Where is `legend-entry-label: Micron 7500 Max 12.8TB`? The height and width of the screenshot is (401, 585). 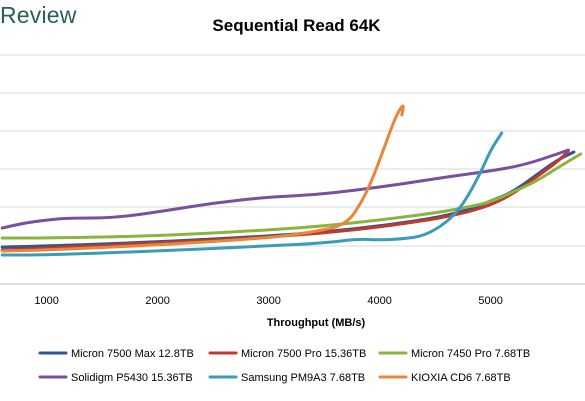
legend-entry-label: Micron 7500 Max 12.8TB is located at coordinates (132, 354).